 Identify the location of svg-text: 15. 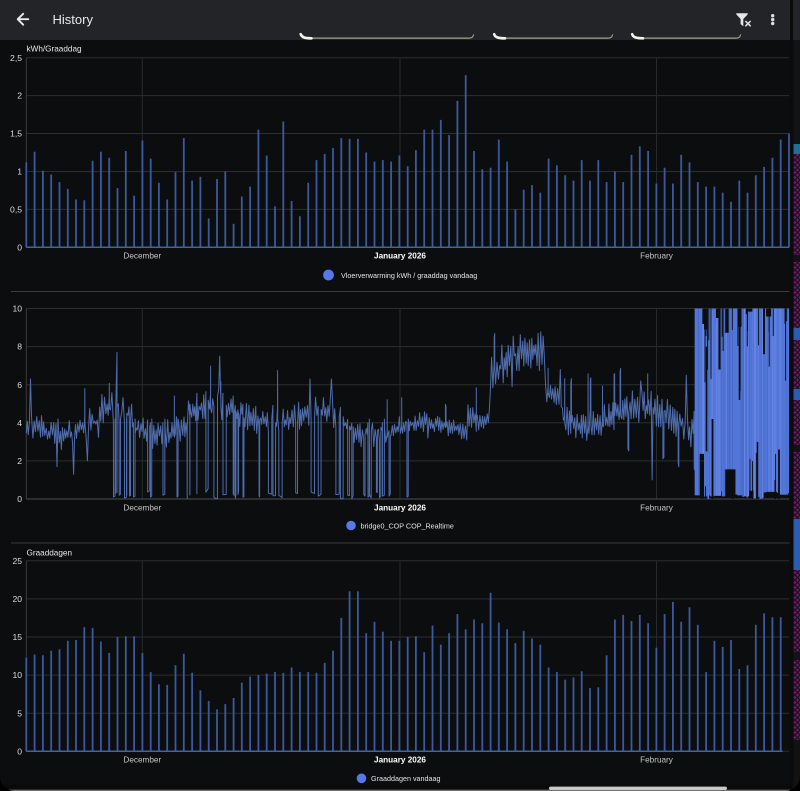
(17, 637).